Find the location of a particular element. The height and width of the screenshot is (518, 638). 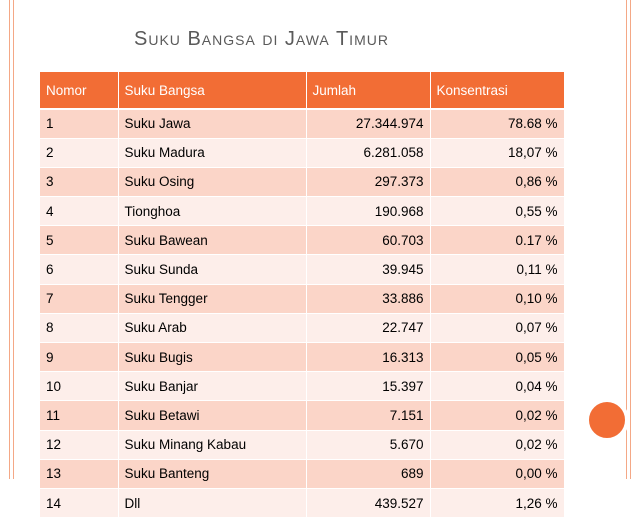

cell-jumlah: 7.151 is located at coordinates (368, 415).